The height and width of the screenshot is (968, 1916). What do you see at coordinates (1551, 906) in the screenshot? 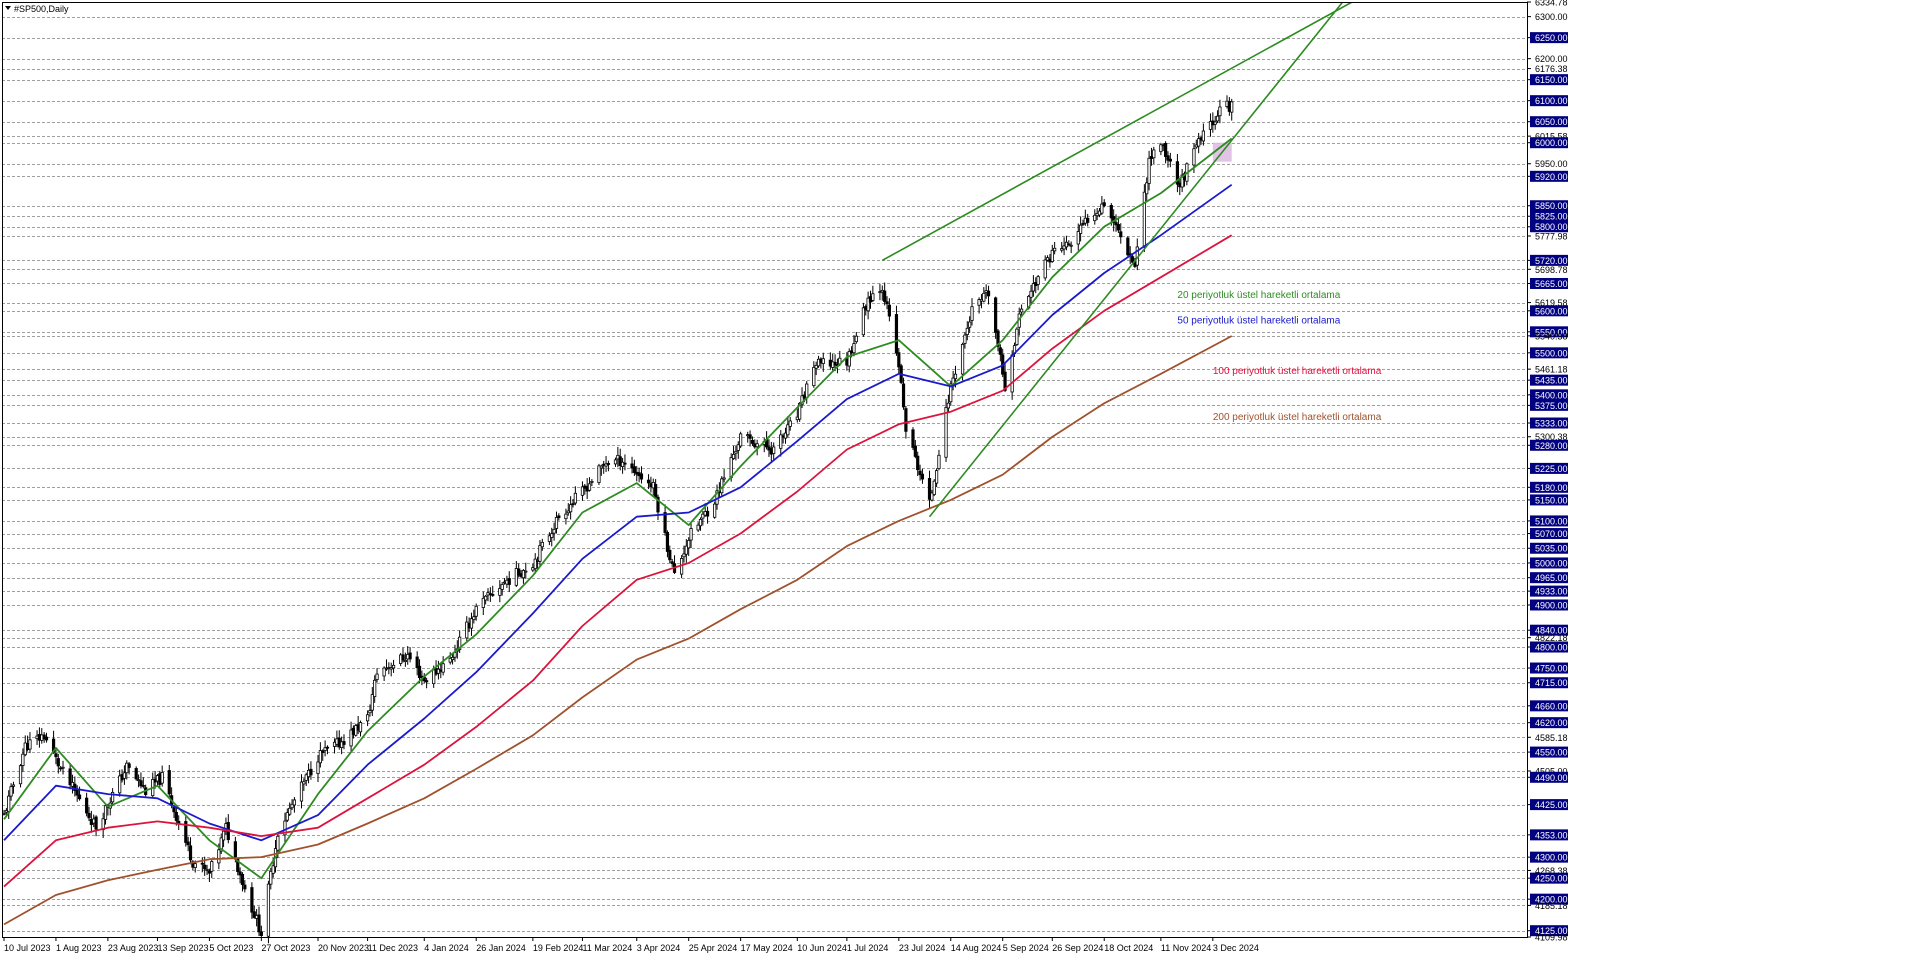
I see `y-tick-label: 4185.18` at bounding box center [1551, 906].